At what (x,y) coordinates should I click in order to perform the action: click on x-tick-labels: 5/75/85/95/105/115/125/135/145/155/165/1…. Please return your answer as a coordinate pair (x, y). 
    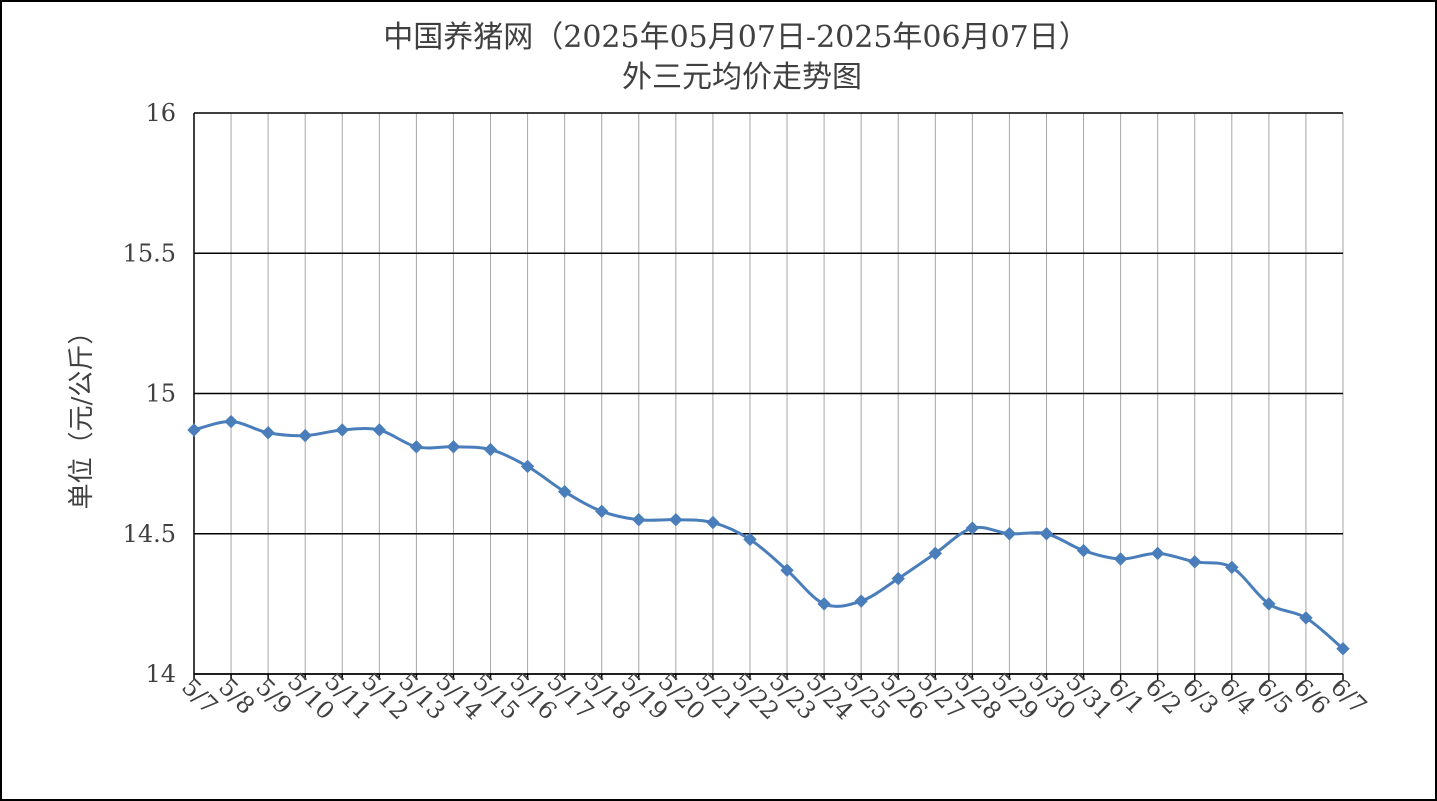
    Looking at the image, I should click on (774, 696).